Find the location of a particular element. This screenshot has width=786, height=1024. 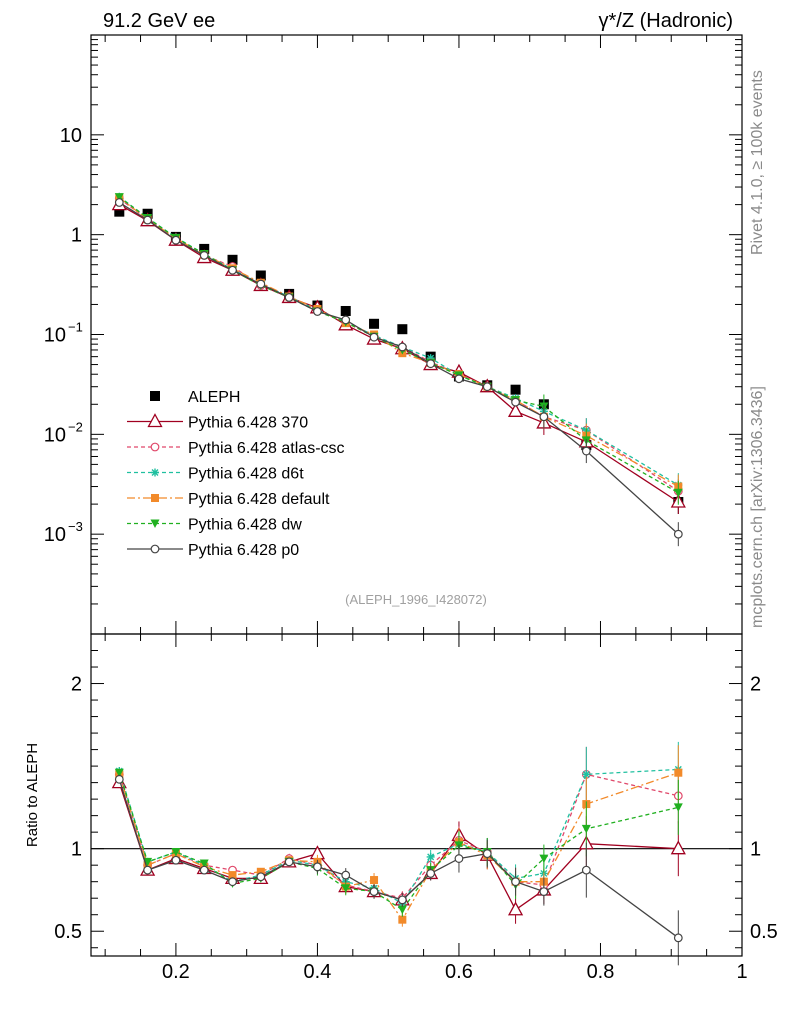

legend-label: Pythia 6.428 370 is located at coordinates (248, 423).